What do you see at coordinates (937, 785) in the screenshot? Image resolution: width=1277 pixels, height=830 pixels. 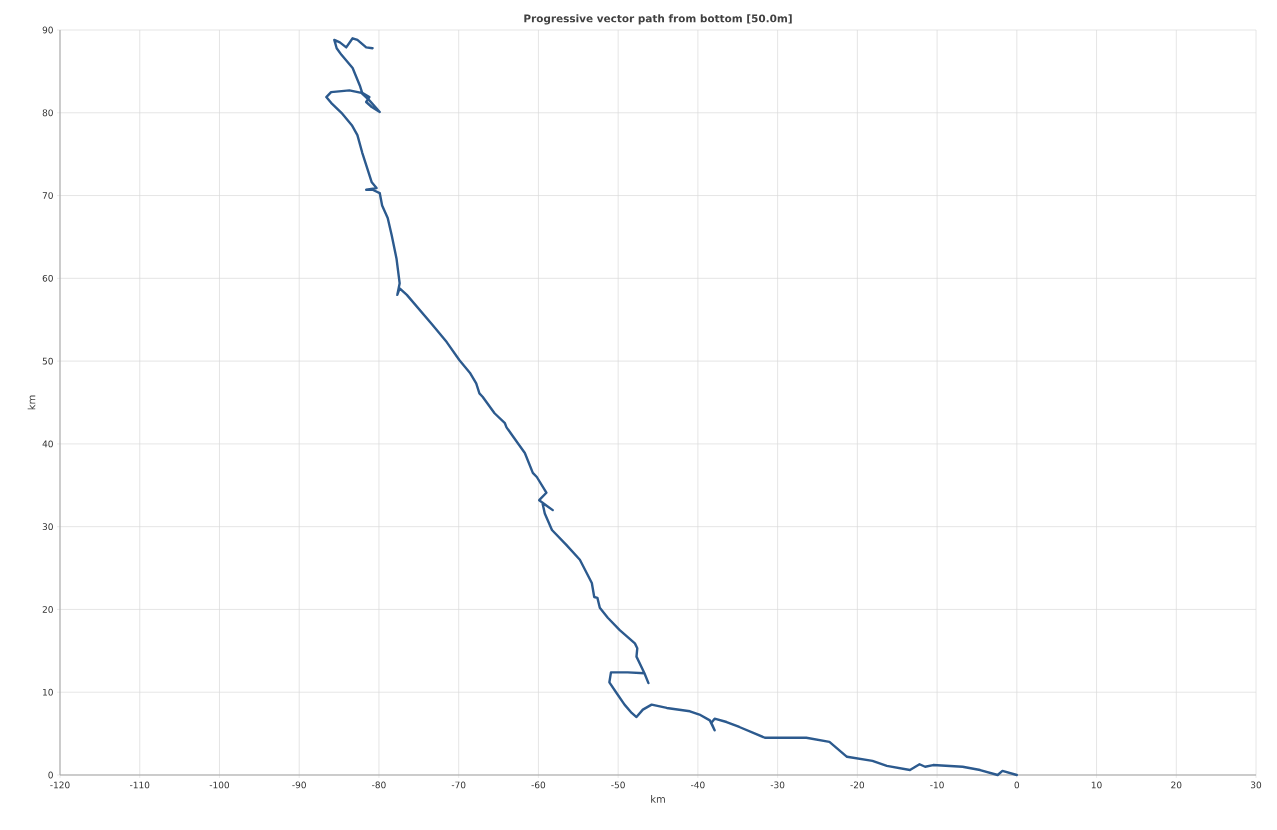 I see `x-tick-label: -10` at bounding box center [937, 785].